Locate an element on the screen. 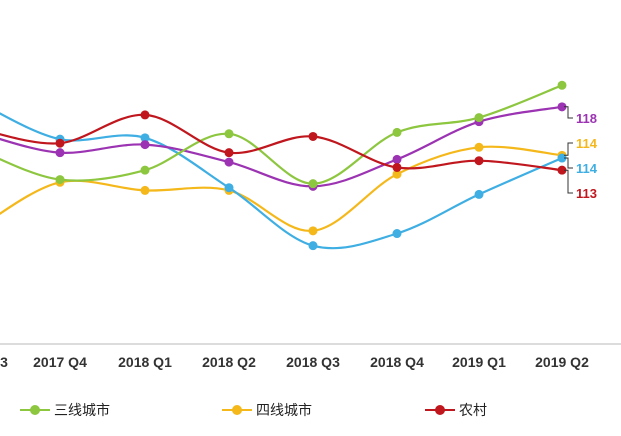 The height and width of the screenshot is (436, 621). x-tick-label-4: 2018 Q3 is located at coordinates (313, 362).